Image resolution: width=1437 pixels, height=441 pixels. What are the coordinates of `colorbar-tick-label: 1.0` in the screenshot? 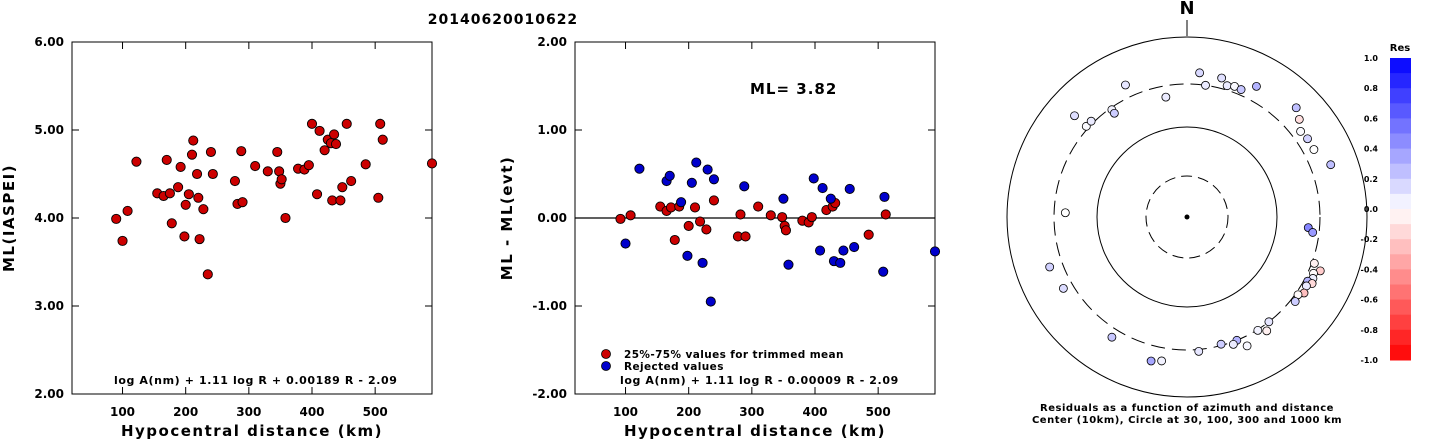 It's located at (1371, 58).